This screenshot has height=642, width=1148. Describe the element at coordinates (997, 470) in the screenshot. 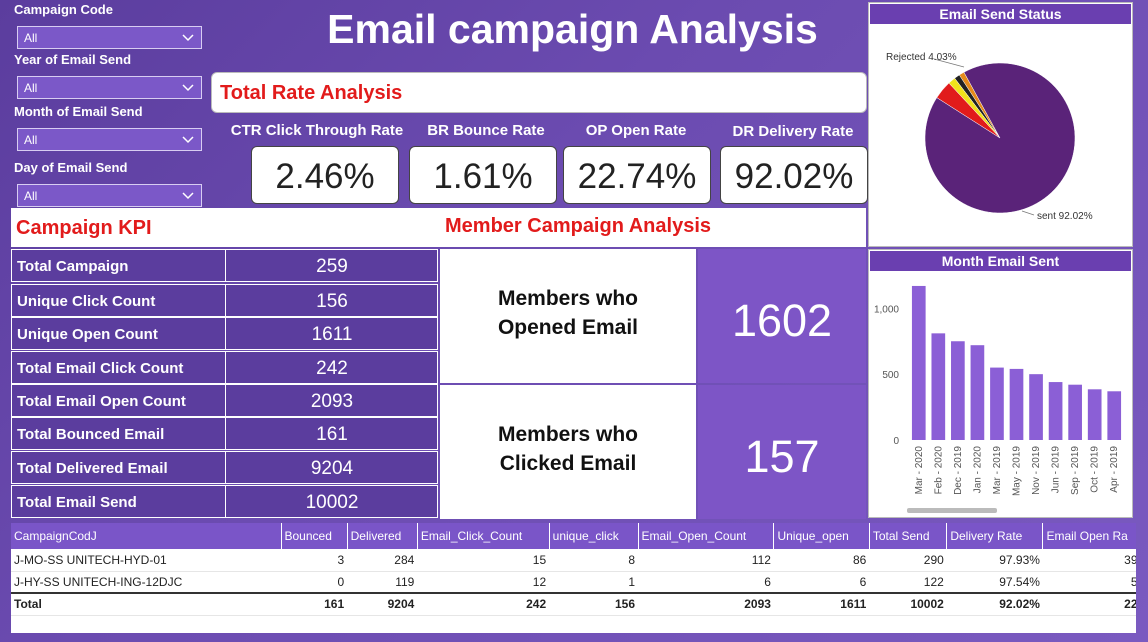

I see `x-tick-label: Mar - 2019` at that location.